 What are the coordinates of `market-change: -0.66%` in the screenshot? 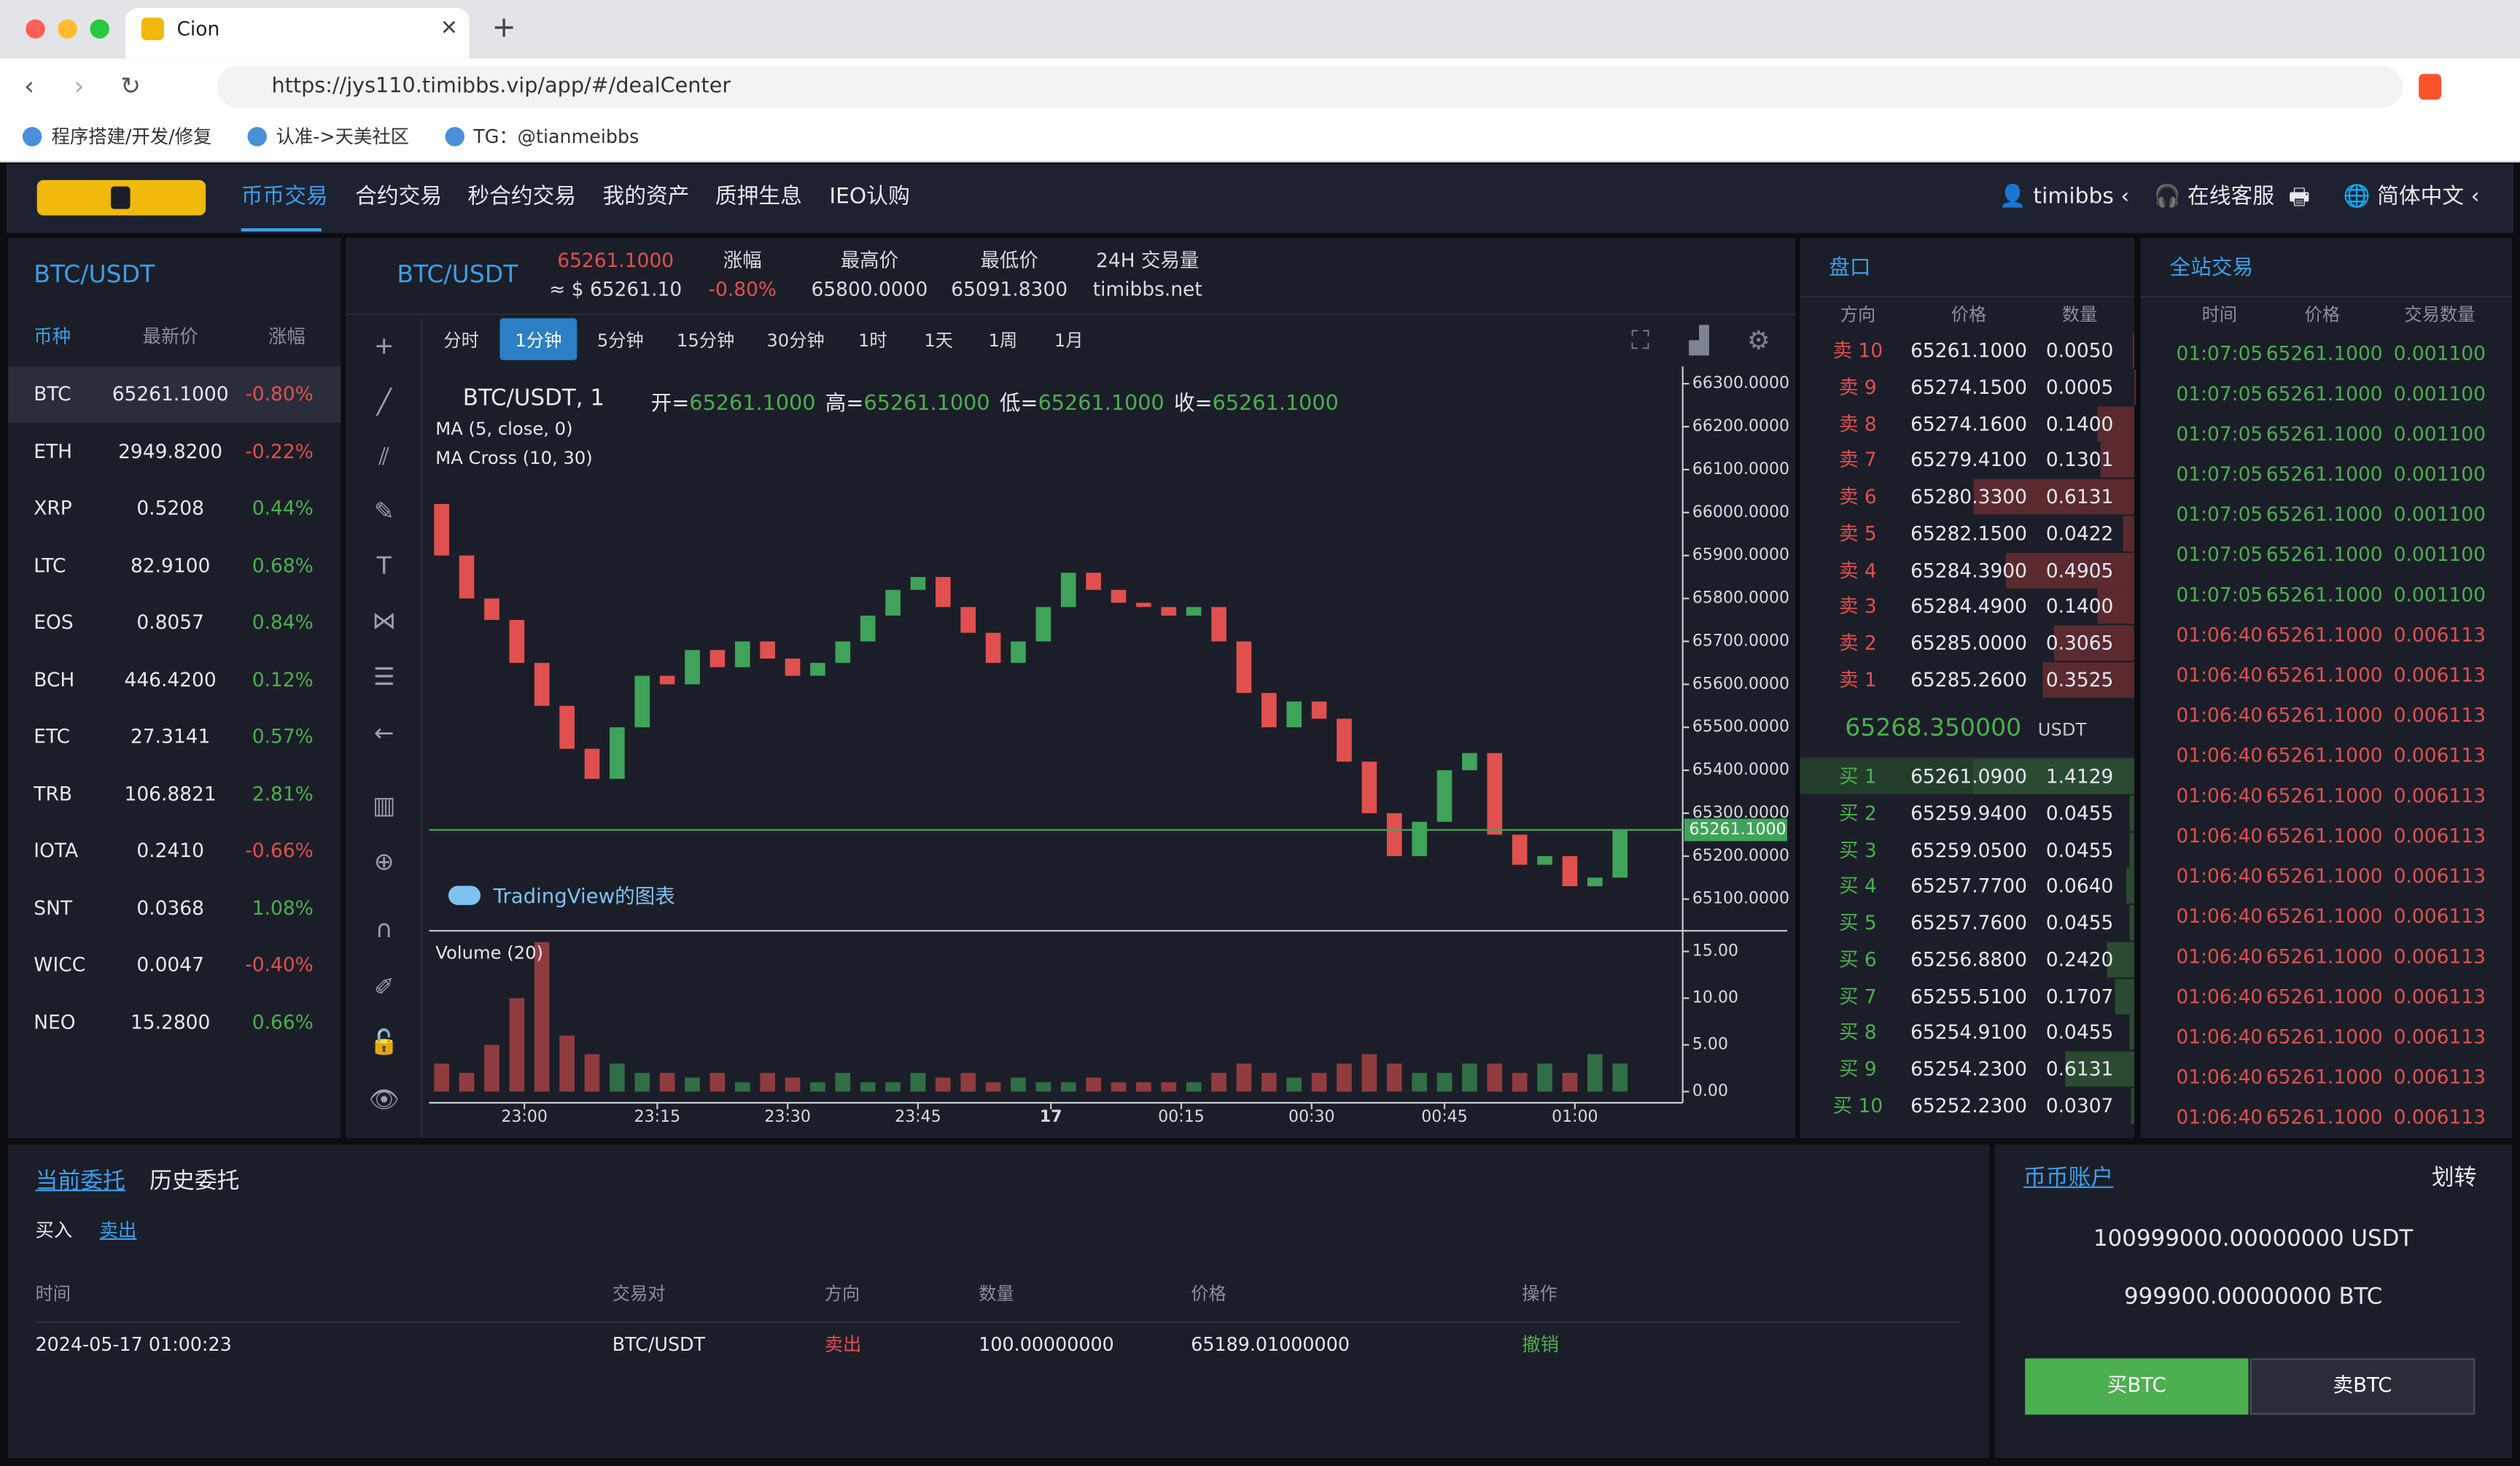 It's located at (279, 850).